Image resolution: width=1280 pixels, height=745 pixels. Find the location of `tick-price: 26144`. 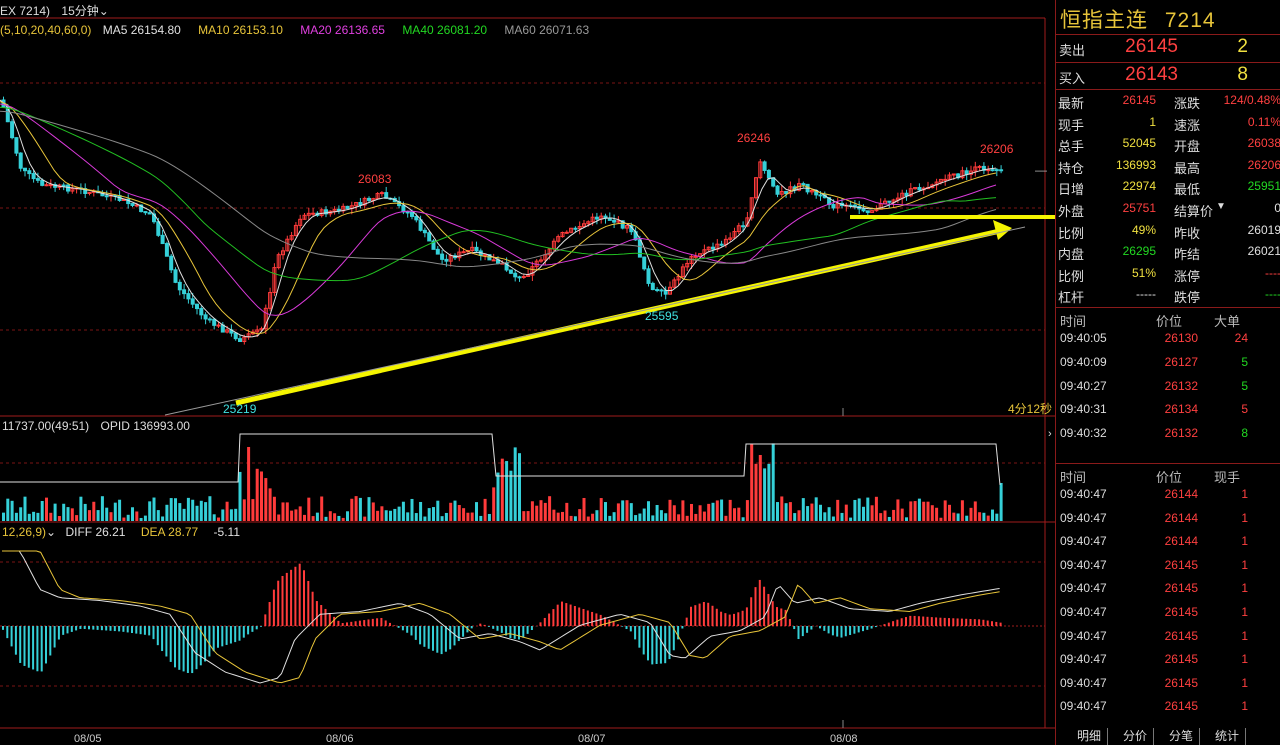

tick-price: 26144 is located at coordinates (1181, 494).